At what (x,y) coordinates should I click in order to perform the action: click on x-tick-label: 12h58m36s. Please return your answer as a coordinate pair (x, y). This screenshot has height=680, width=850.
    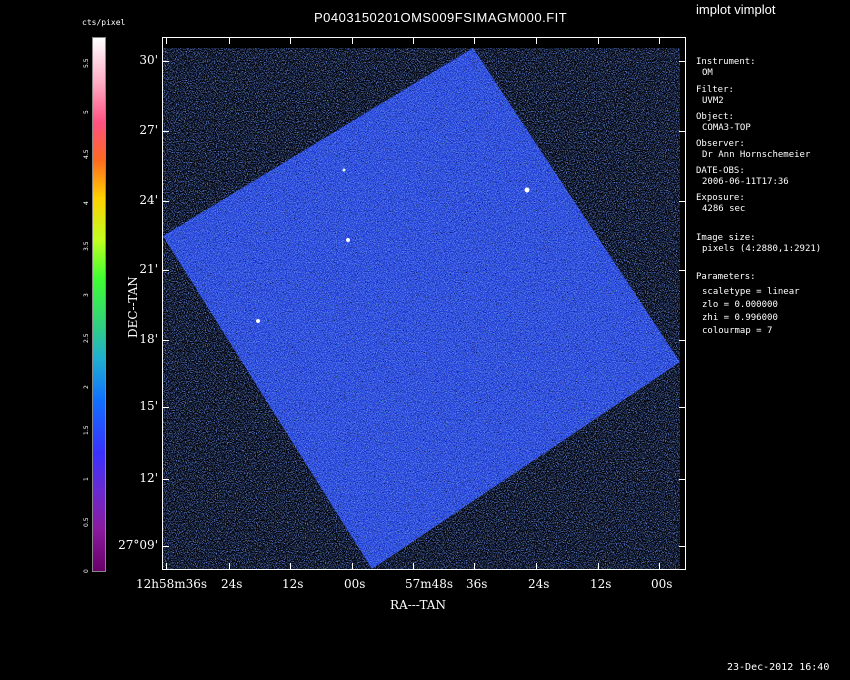
    Looking at the image, I should click on (172, 584).